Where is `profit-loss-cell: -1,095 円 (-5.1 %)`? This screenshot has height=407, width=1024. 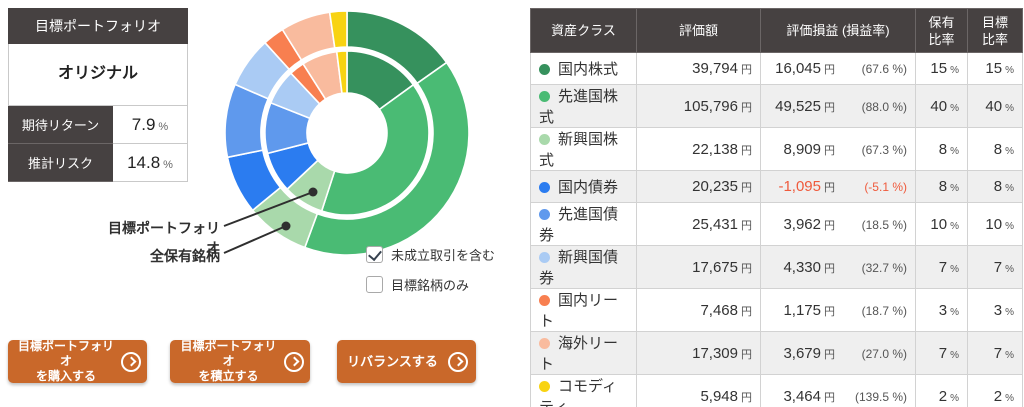
profit-loss-cell: -1,095 円 (-5.1 %) is located at coordinates (838, 186).